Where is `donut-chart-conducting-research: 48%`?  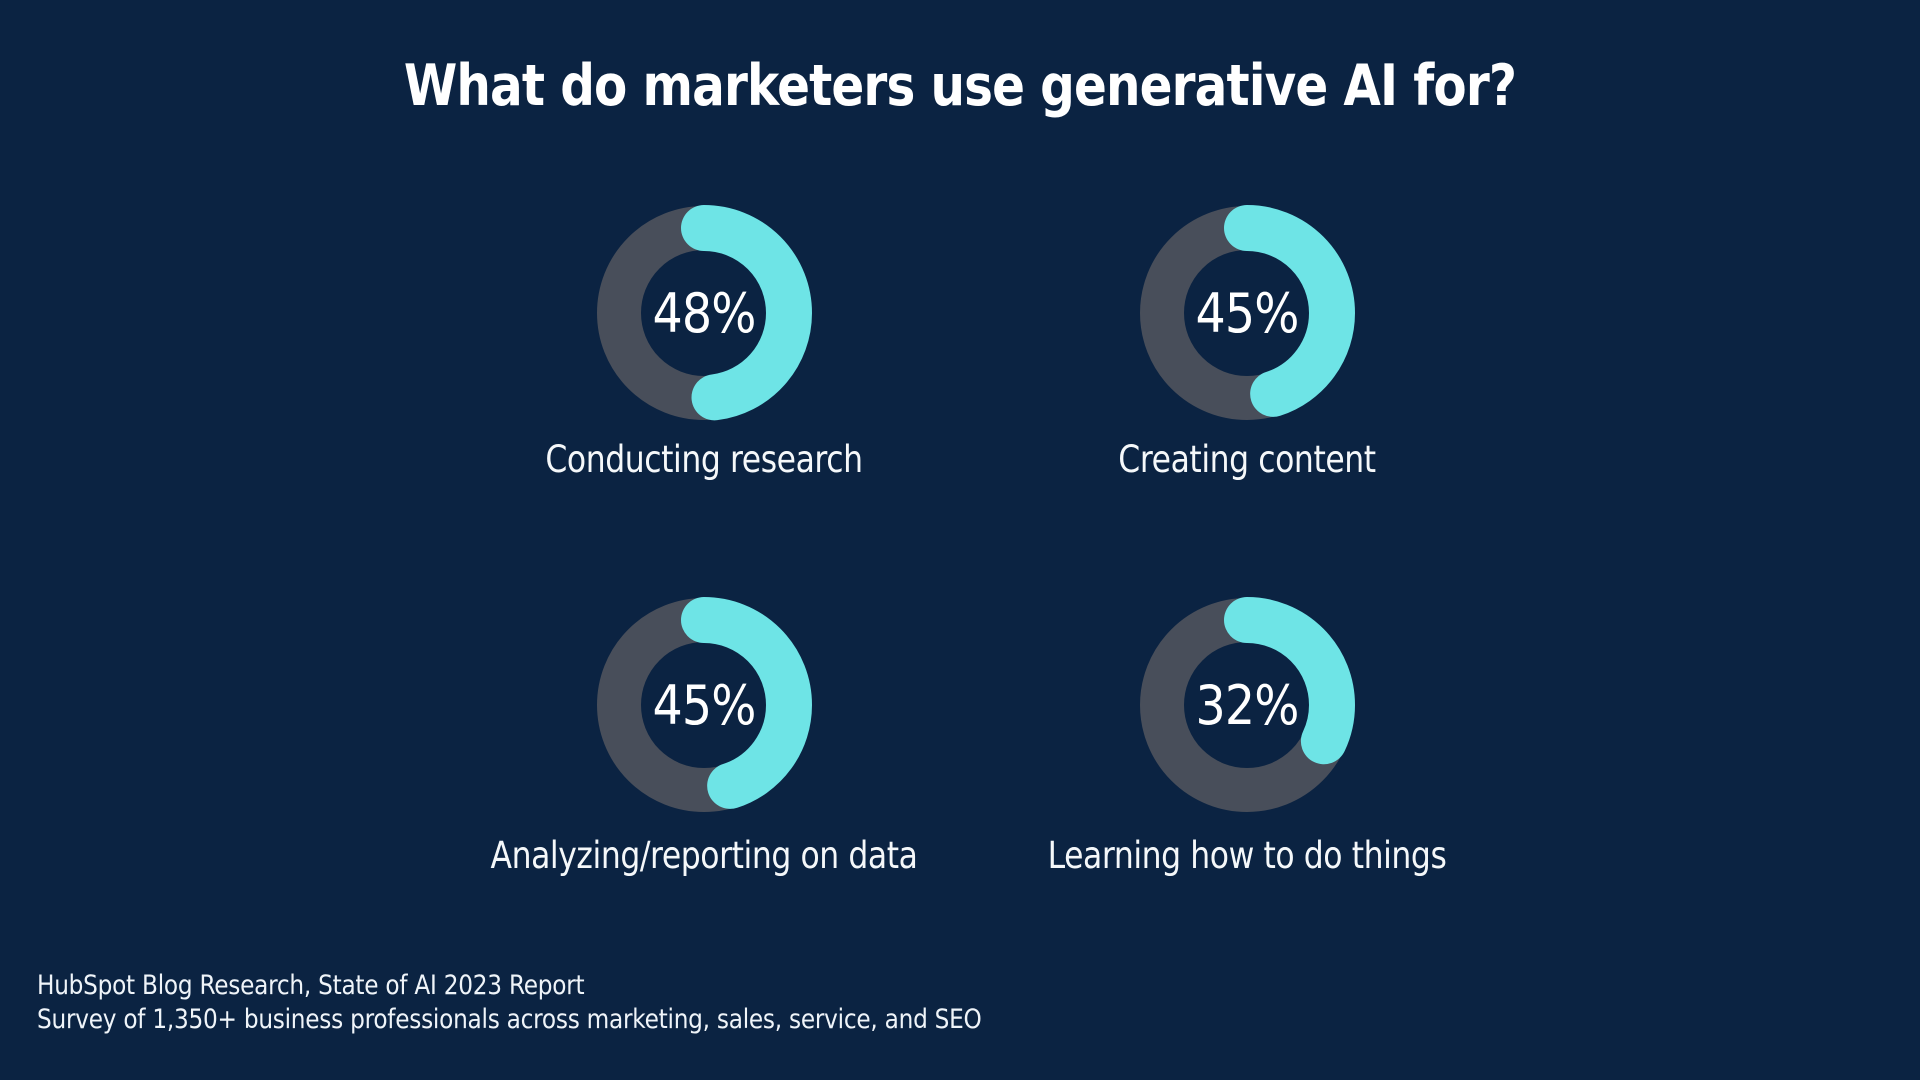
donut-chart-conducting-research: 48% is located at coordinates (704, 313).